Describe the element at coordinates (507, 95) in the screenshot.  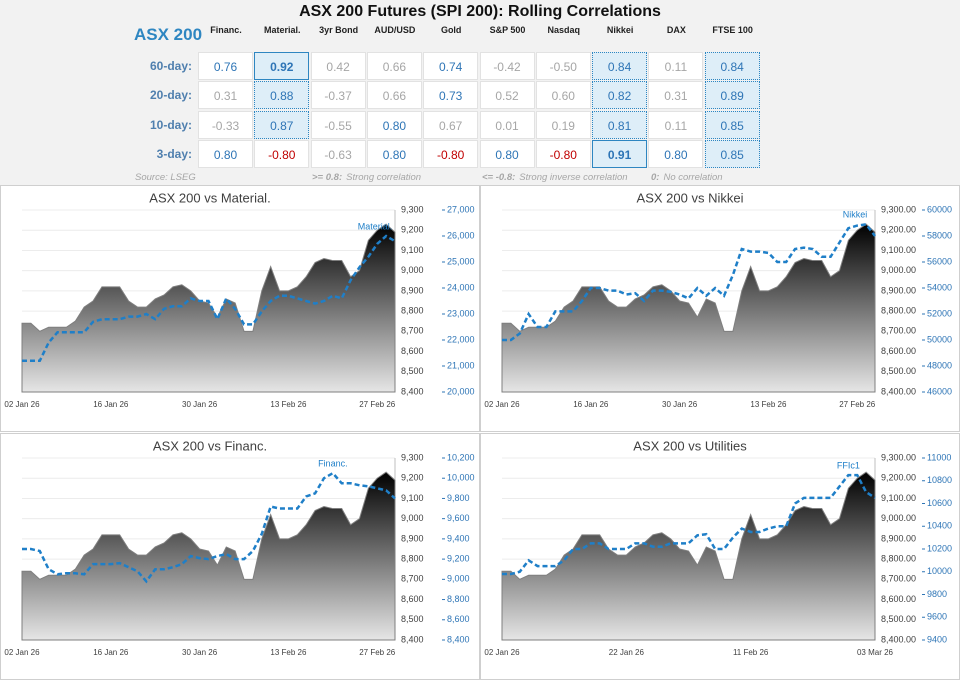
I see `correlation-cell: 0.52` at that location.